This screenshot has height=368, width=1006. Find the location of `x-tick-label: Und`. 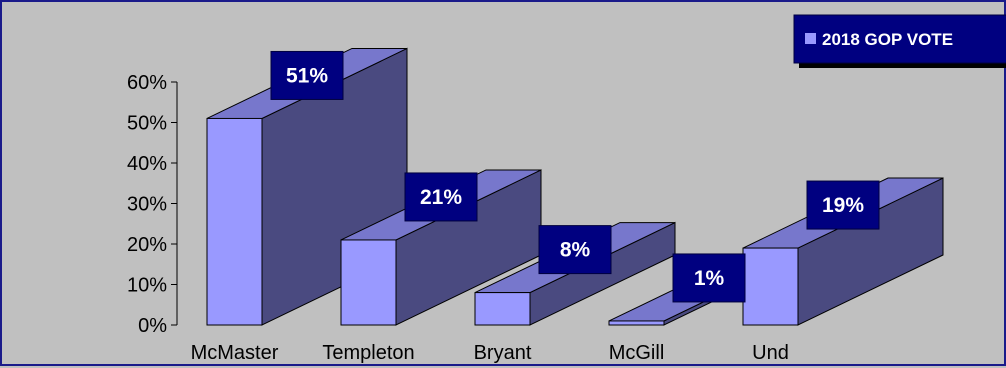

x-tick-label: Und is located at coordinates (770, 353).